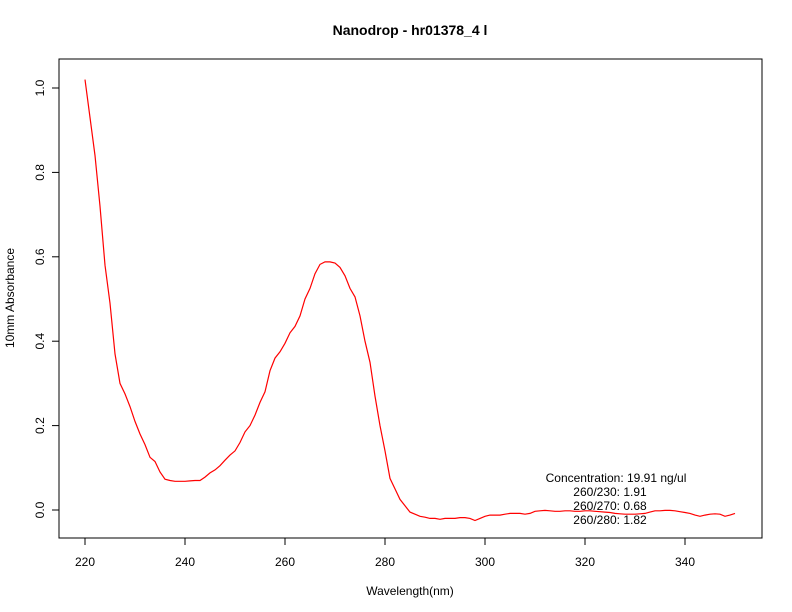  What do you see at coordinates (685, 562) in the screenshot?
I see `x-tick-label: 340` at bounding box center [685, 562].